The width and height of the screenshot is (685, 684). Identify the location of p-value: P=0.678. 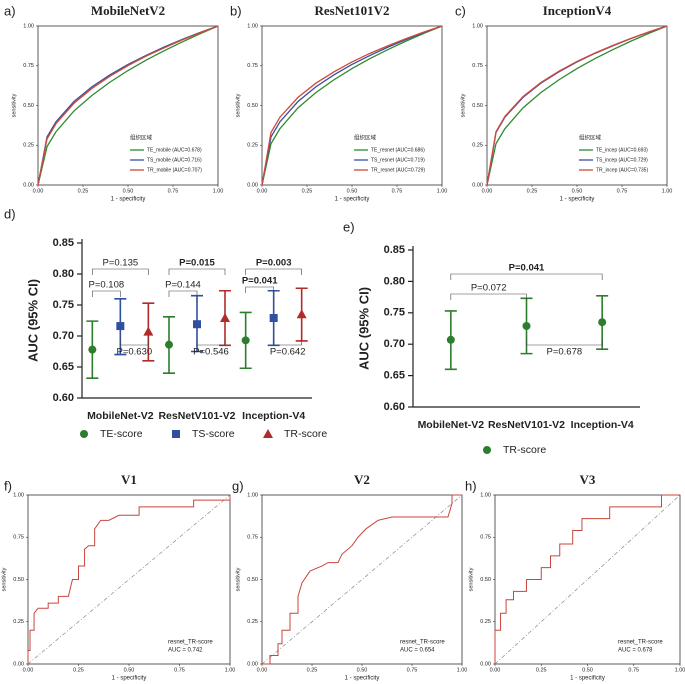
(564, 352).